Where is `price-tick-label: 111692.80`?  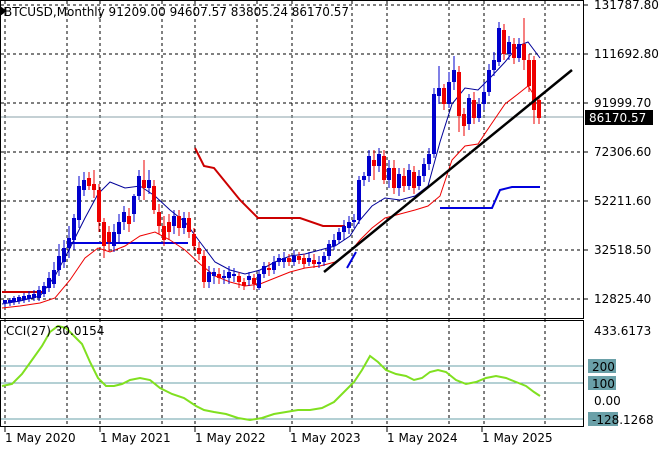
price-tick-label: 111692.80 is located at coordinates (626, 54).